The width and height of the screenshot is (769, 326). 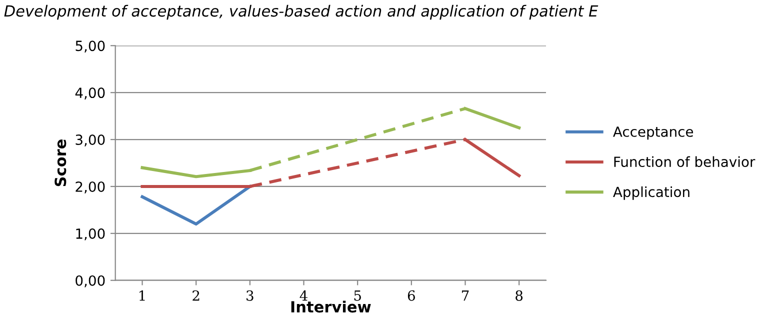 I want to click on y-axis-title: Score, so click(x=60, y=163).